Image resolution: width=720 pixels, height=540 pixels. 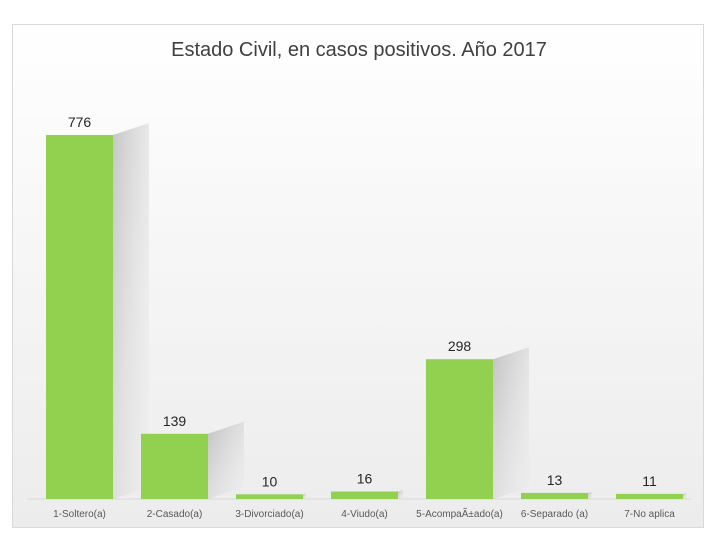 What do you see at coordinates (175, 421) in the screenshot?
I see `data-label-2-casado-a: 139` at bounding box center [175, 421].